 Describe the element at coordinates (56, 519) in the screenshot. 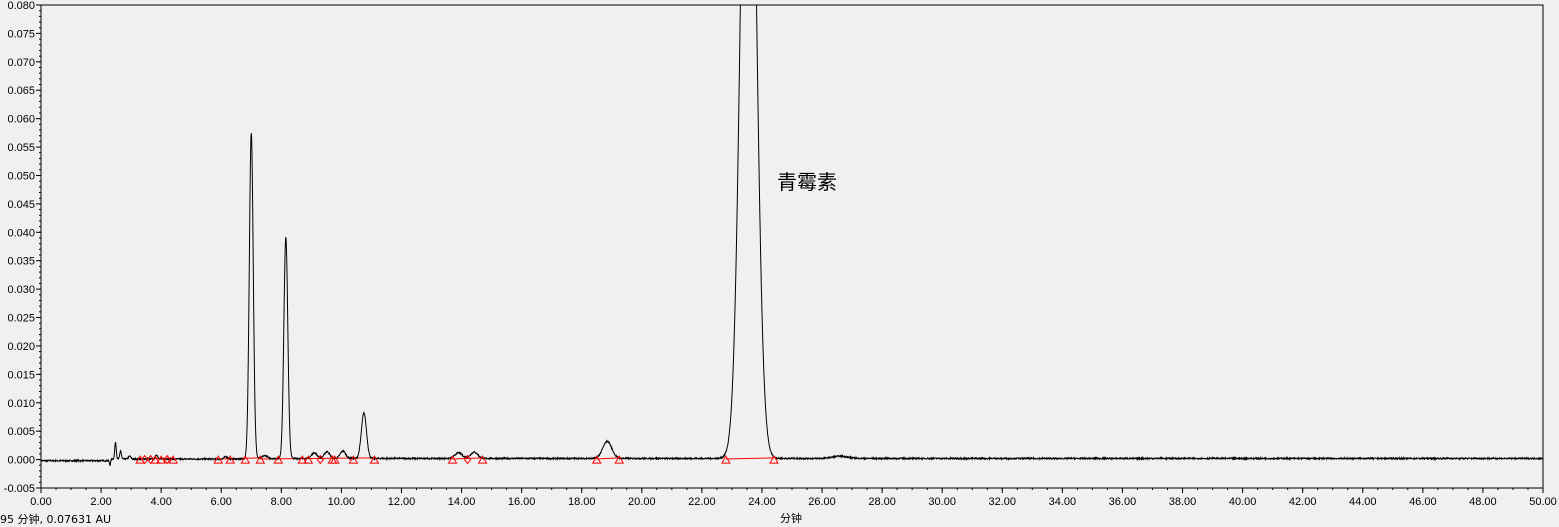

I see `cursor-readout: 95 分钟, 0.07631 AU` at that location.